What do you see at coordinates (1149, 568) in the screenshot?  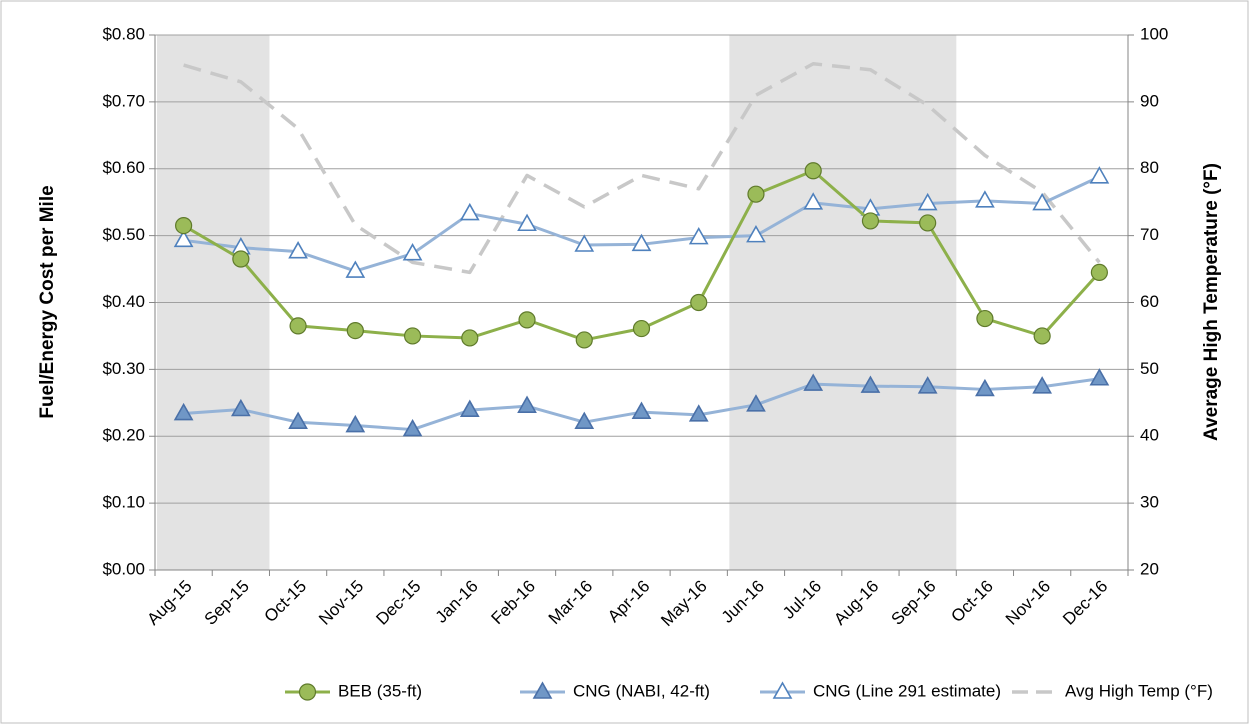 I see `y2-tick-label: 20` at bounding box center [1149, 568].